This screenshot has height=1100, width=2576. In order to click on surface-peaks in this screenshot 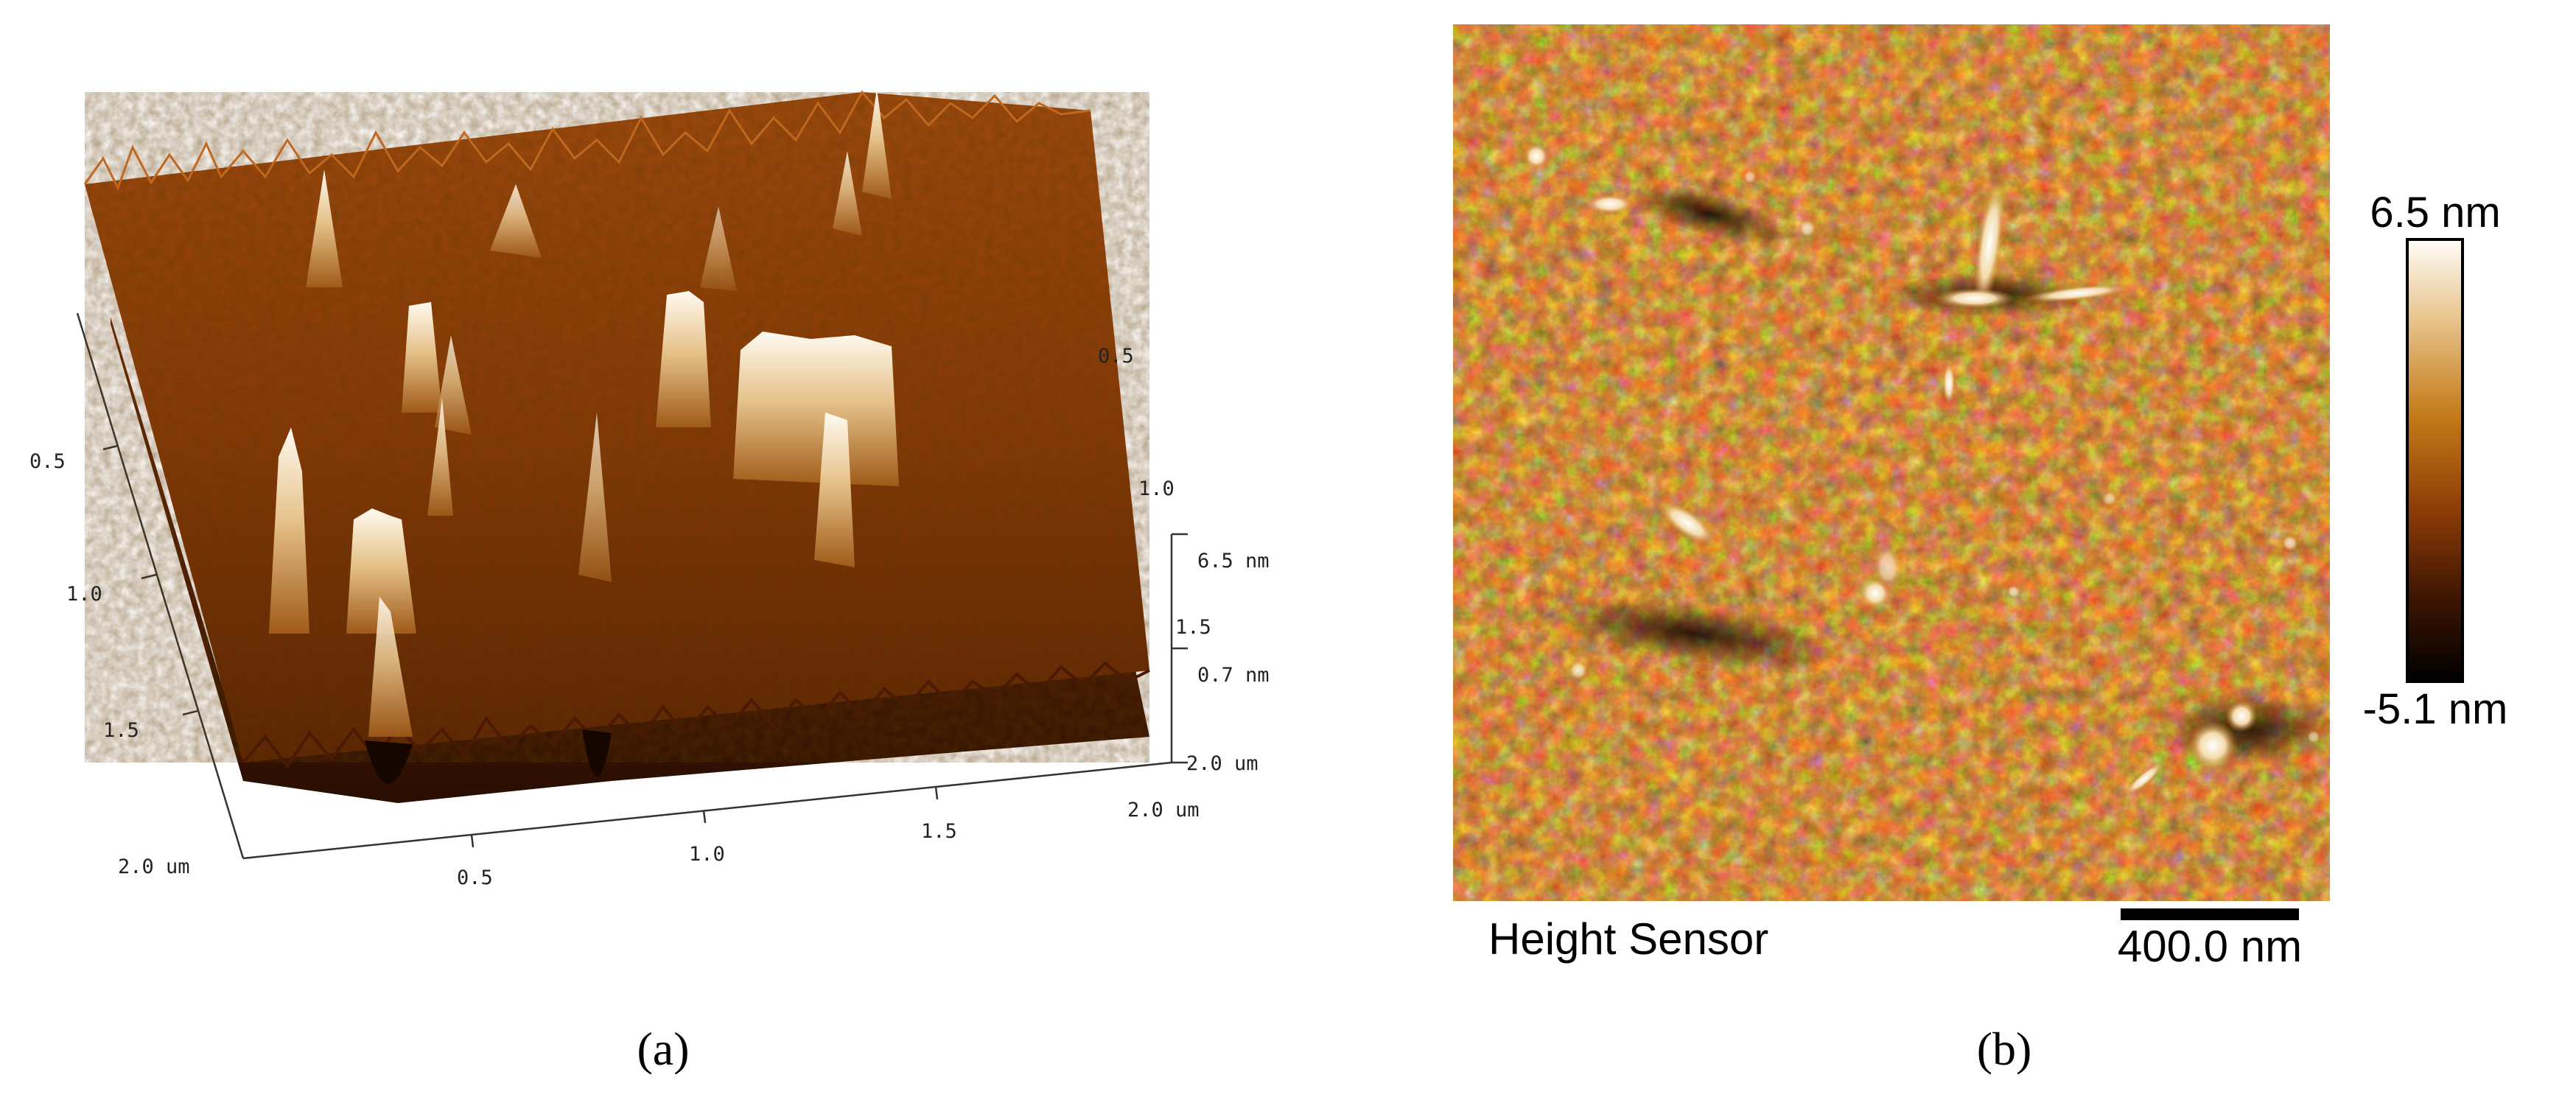, I will do `click(584, 412)`.